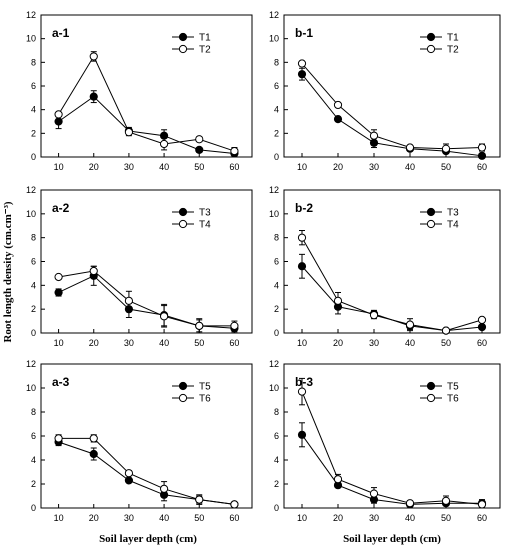  Describe the element at coordinates (392, 539) in the screenshot. I see `x-axis-title-right: Soil layer depth (cm)` at that location.